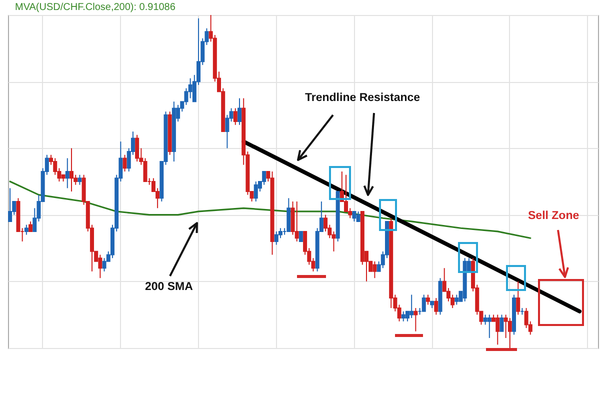 Image resolution: width=604 pixels, height=393 pixels. Describe the element at coordinates (554, 216) in the screenshot. I see `annotation: Sell Zone` at that location.